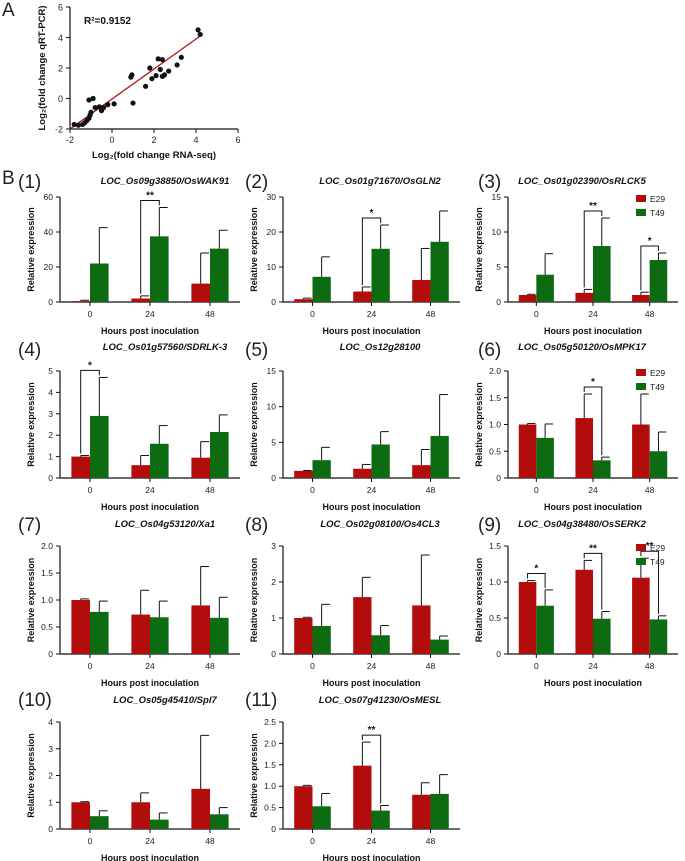 This screenshot has height=861, width=685. Describe the element at coordinates (489, 182) in the screenshot. I see `panel-label-3: (3)` at that location.